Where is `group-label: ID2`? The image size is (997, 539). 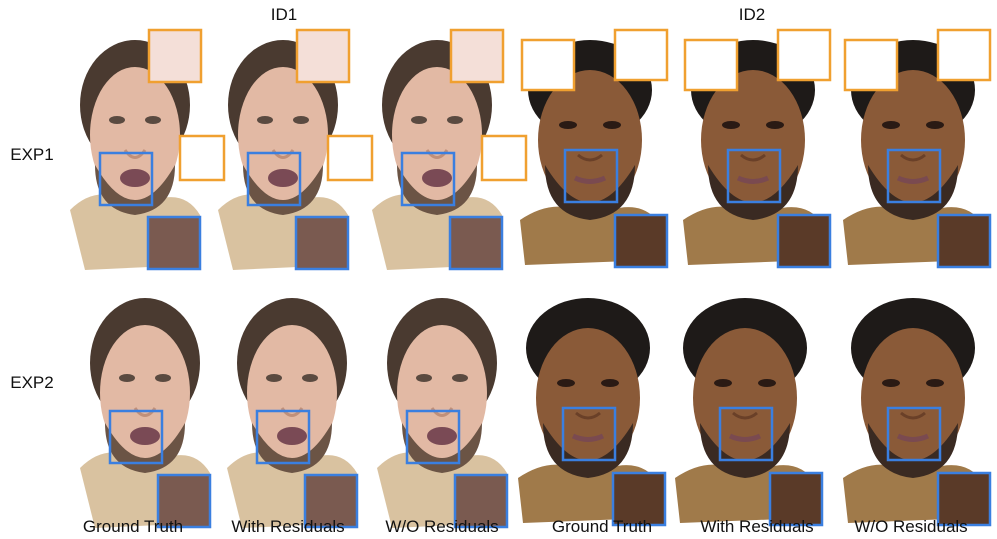
group-label: ID2 is located at coordinates (752, 14).